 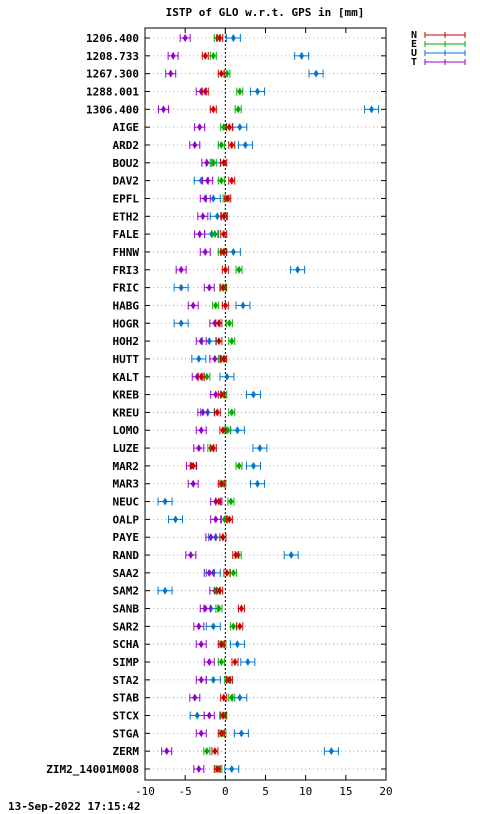 I want to click on station-label: SIMP, so click(x=126, y=662).